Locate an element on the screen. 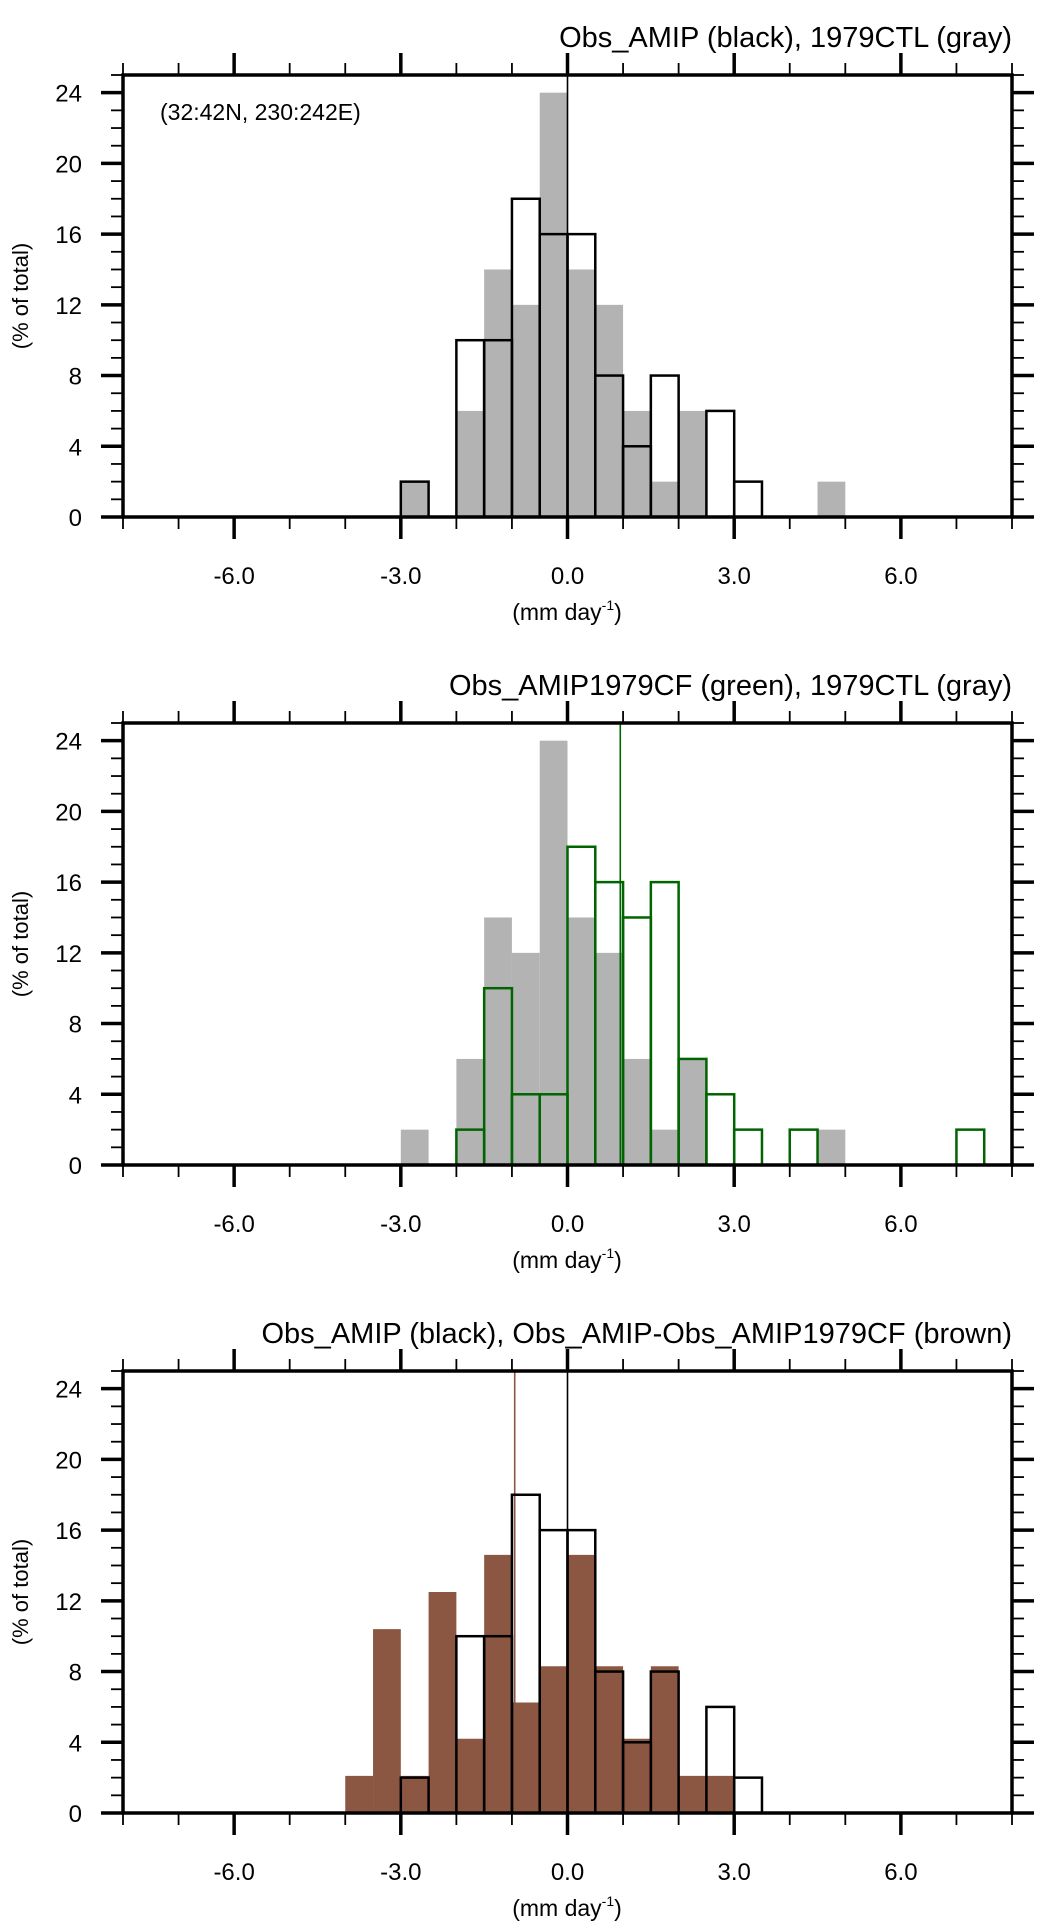  series-obs-amip-obs-amip1979cf is located at coordinates (540, 1592).